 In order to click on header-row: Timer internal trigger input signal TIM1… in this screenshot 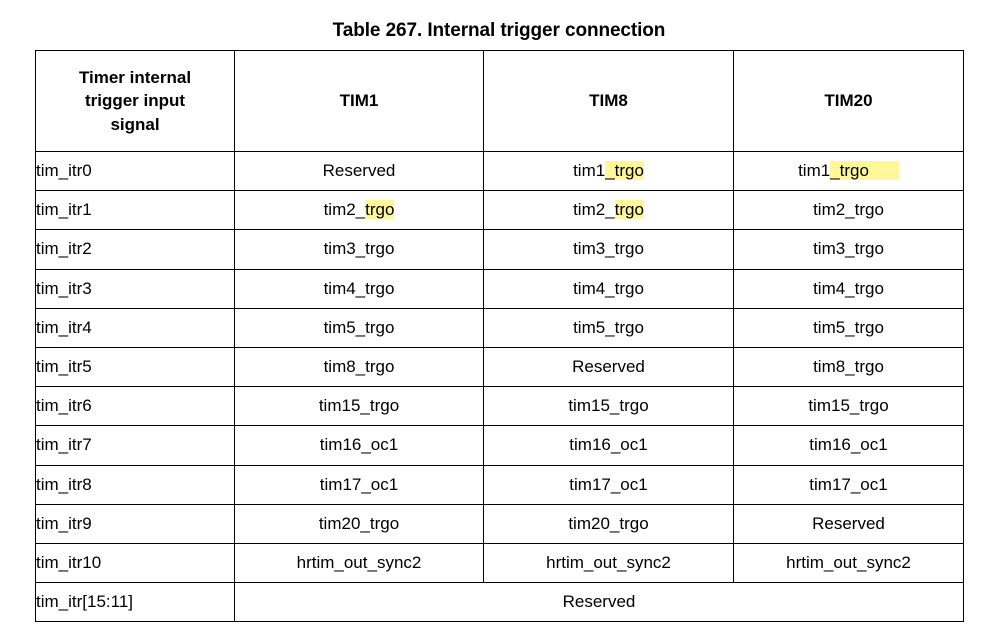, I will do `click(499, 101)`.